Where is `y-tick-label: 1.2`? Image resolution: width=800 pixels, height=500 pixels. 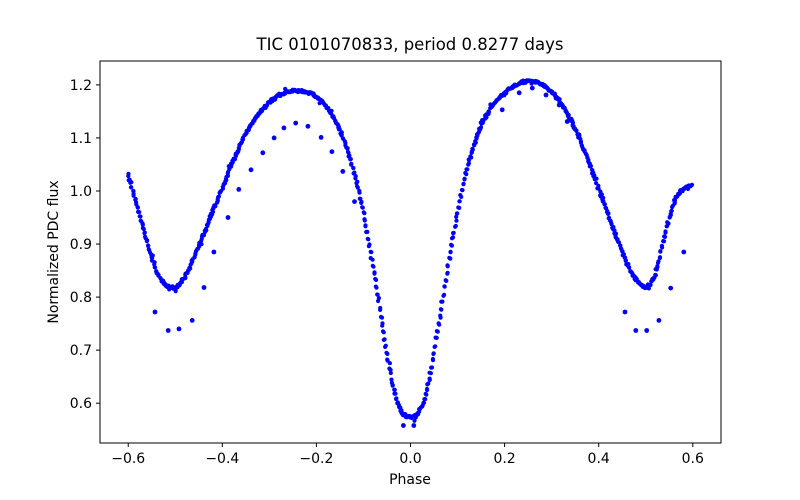 y-tick-label: 1.2 is located at coordinates (81, 86).